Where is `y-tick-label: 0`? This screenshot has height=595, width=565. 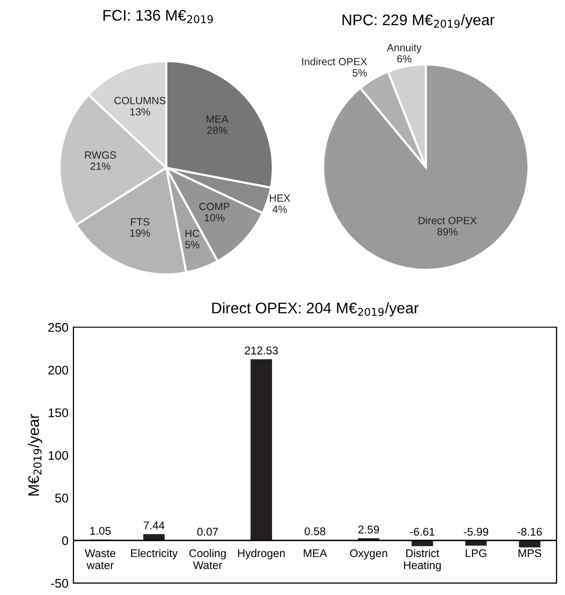 y-tick-label: 0 is located at coordinates (65, 541).